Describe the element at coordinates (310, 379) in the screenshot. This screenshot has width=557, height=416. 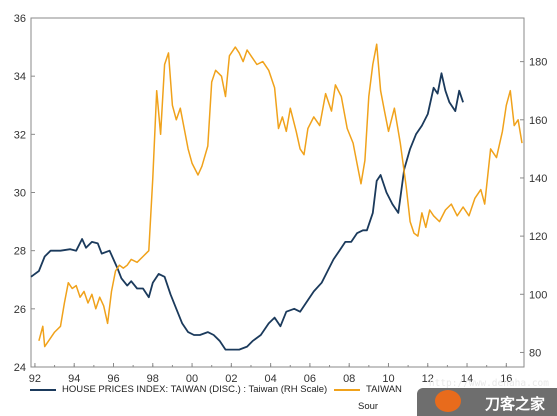
I see `x-tick-label: 06` at that location.